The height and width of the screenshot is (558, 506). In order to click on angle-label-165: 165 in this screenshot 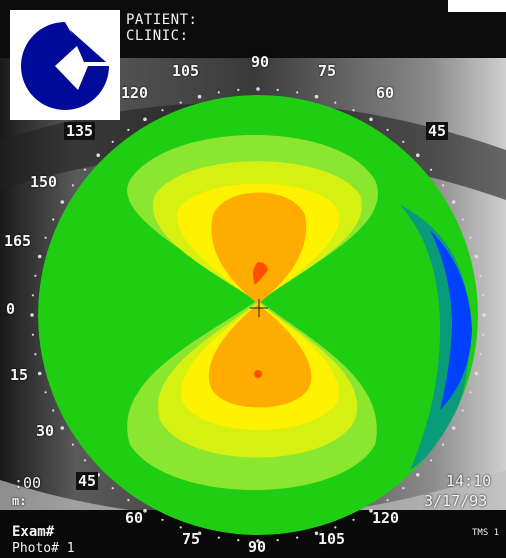, I will do `click(18, 241)`.